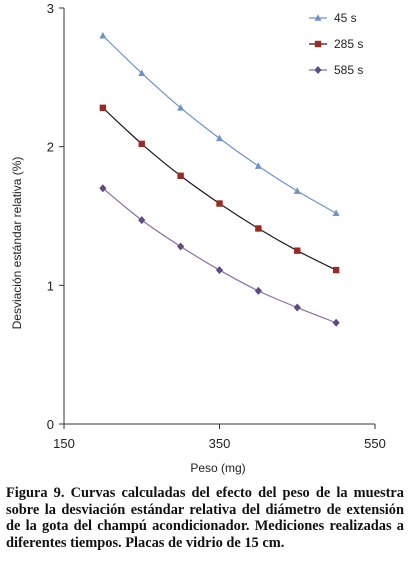  I want to click on legend-label: 45 s, so click(345, 18).